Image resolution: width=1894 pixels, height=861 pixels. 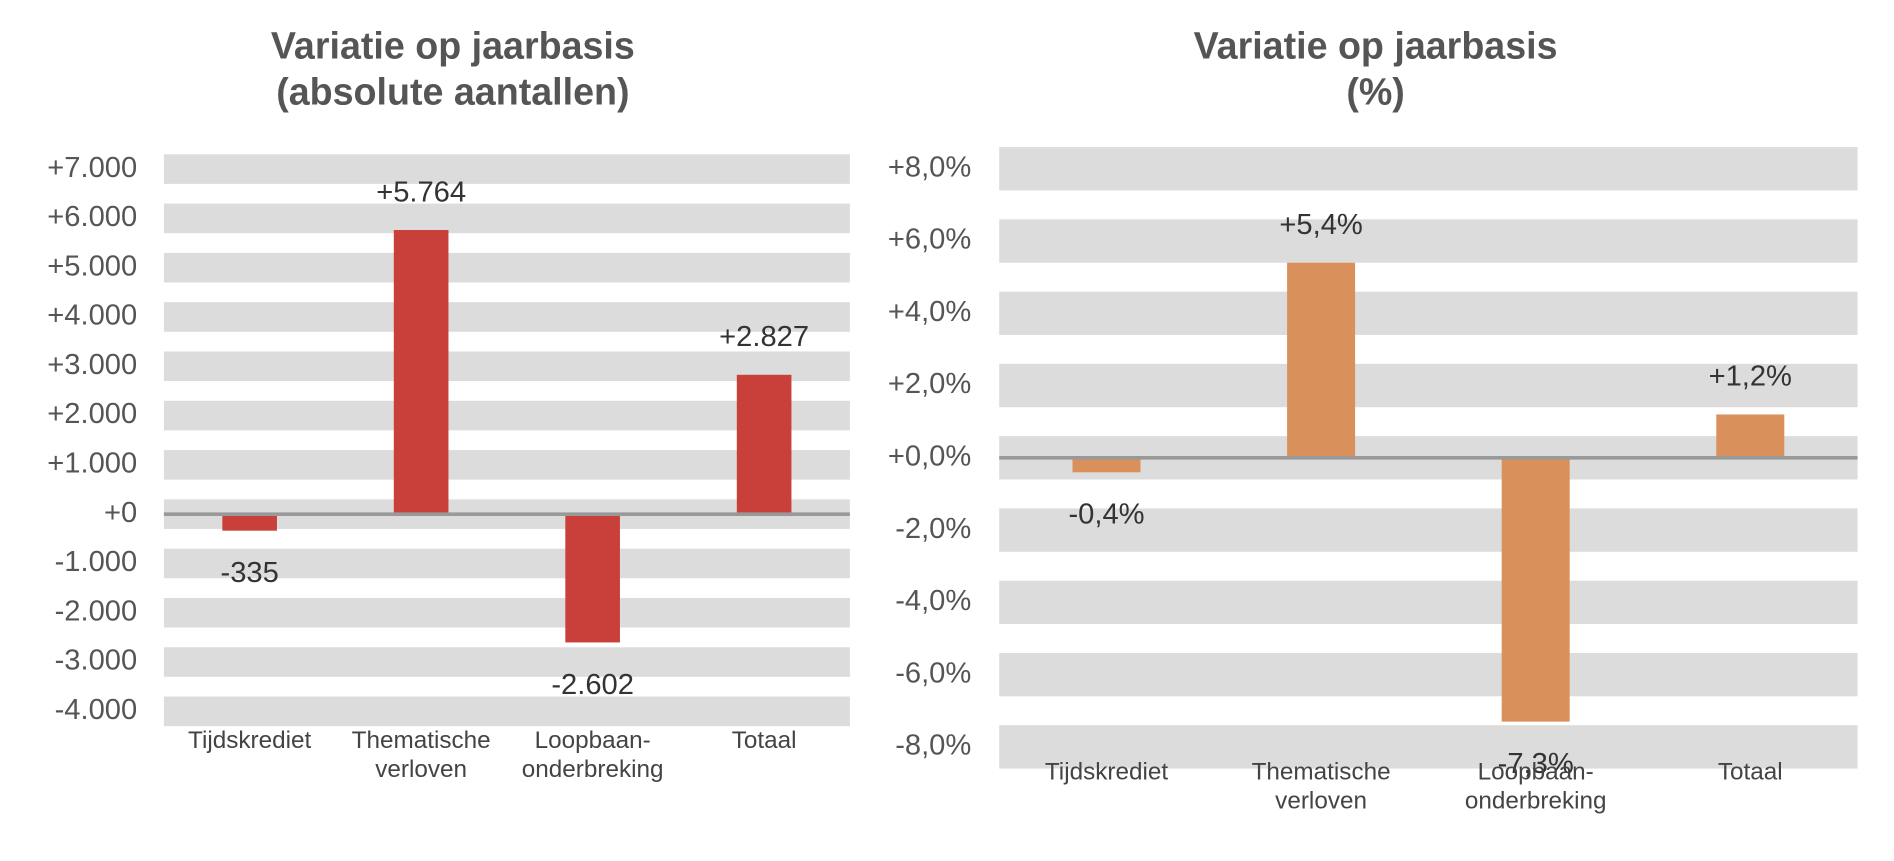 I want to click on y-tick-label: -8,0%, so click(x=933, y=746).